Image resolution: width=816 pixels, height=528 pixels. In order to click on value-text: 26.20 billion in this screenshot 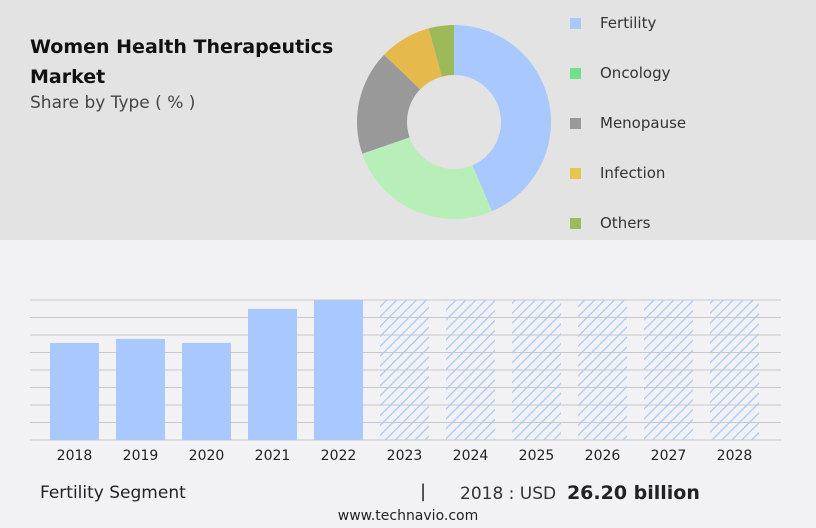, I will do `click(633, 493)`.